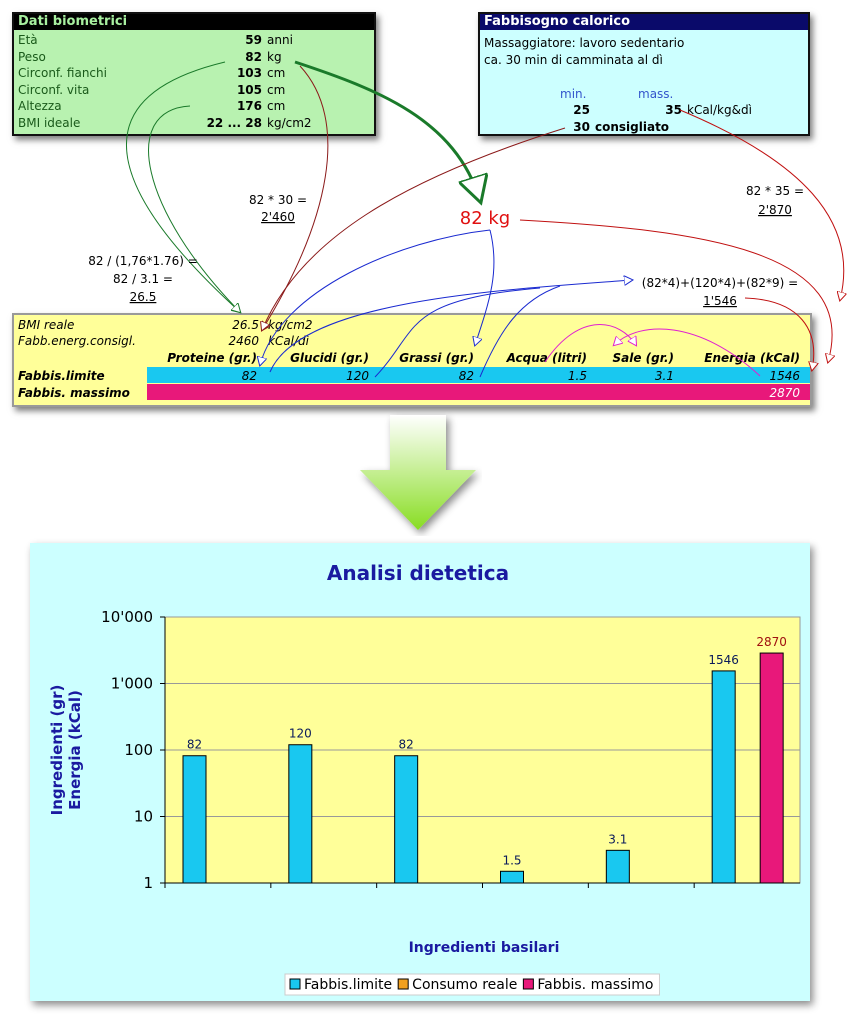 This screenshot has height=1031, width=849. I want to click on annotation: 82 / 3.1 =, so click(143, 279).